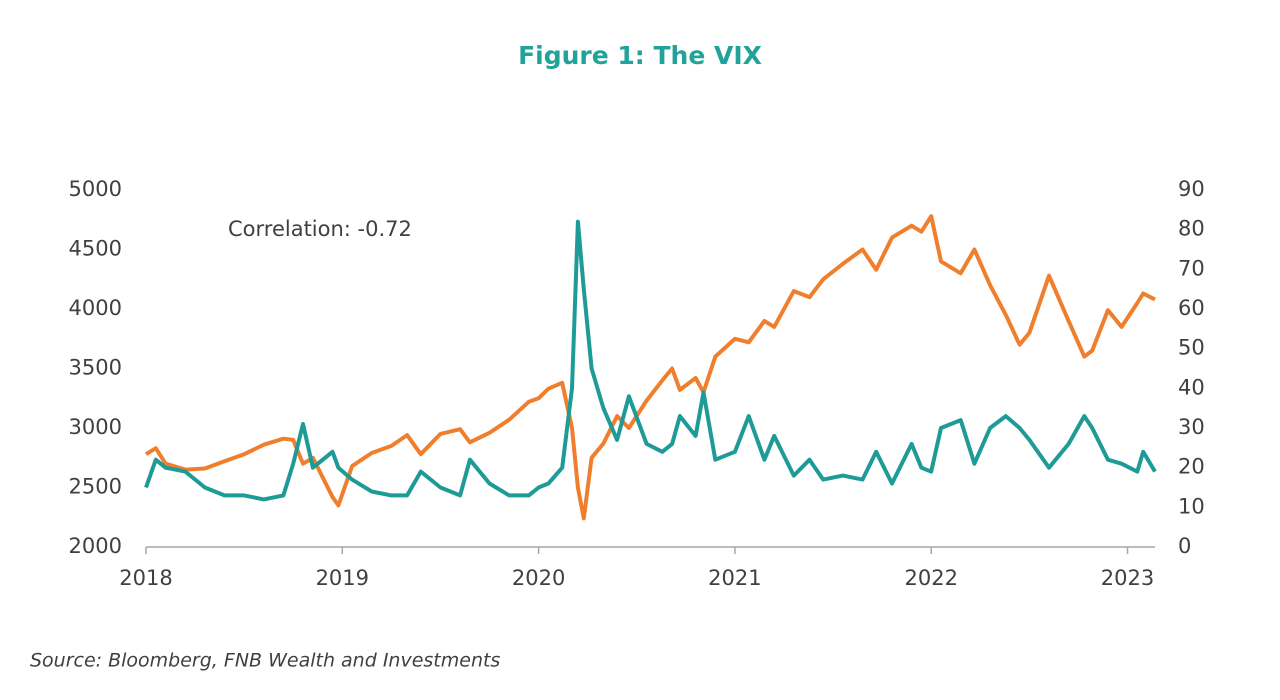 The image size is (1280, 700). I want to click on y-tick-label: 3500, so click(95, 368).